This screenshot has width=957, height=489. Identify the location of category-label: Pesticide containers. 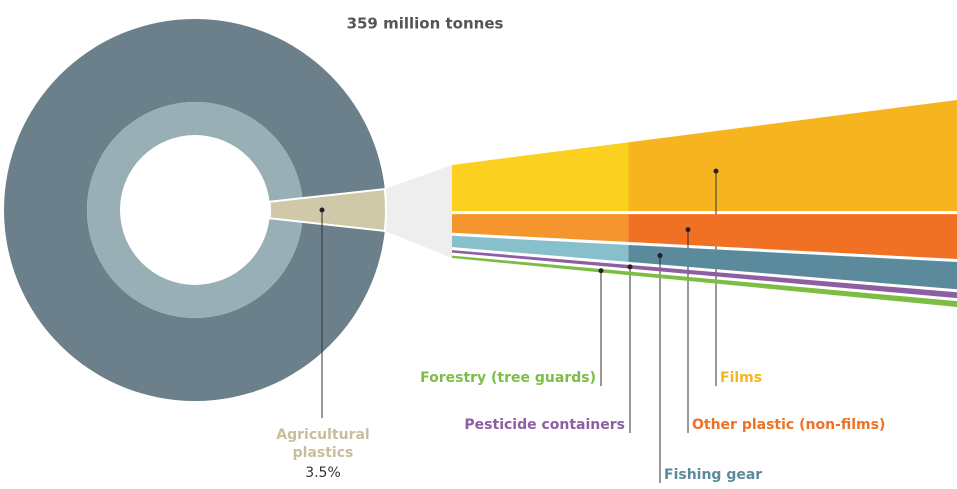
(544, 425).